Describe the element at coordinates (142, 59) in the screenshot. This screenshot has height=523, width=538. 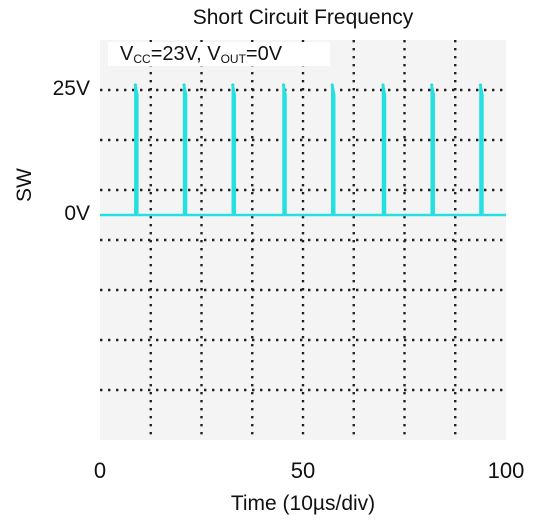
I see `vcc-subscript: CC` at that location.